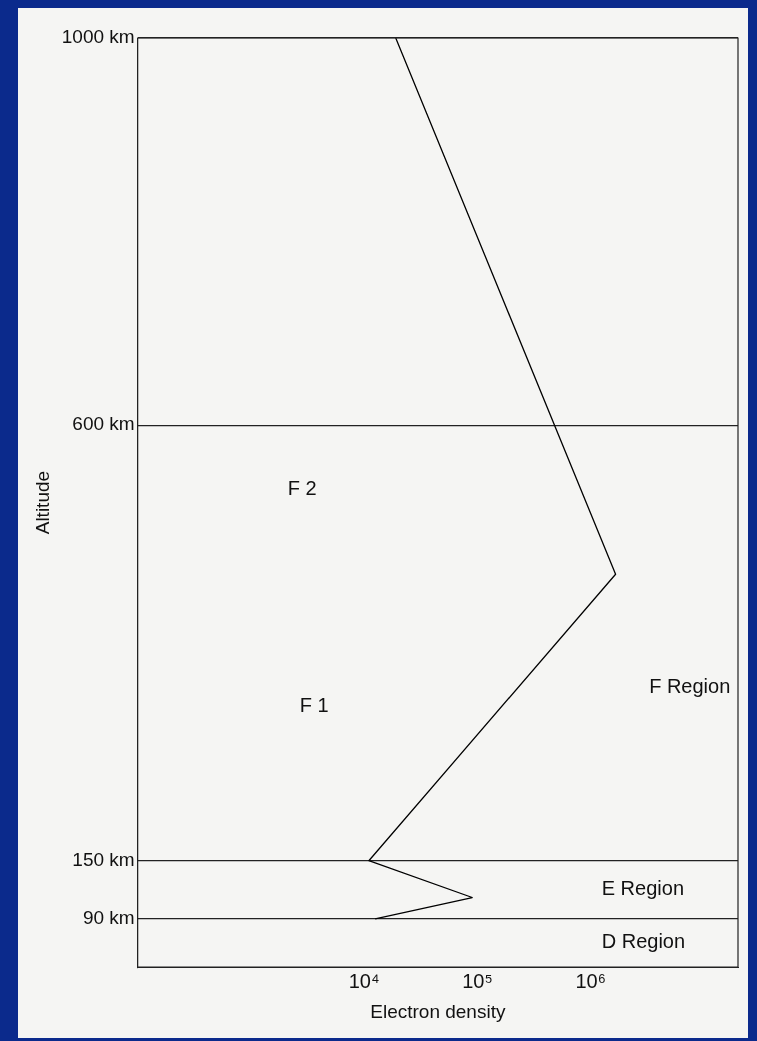 The height and width of the screenshot is (1041, 757). I want to click on y-tick-label: 90 km, so click(108, 918).